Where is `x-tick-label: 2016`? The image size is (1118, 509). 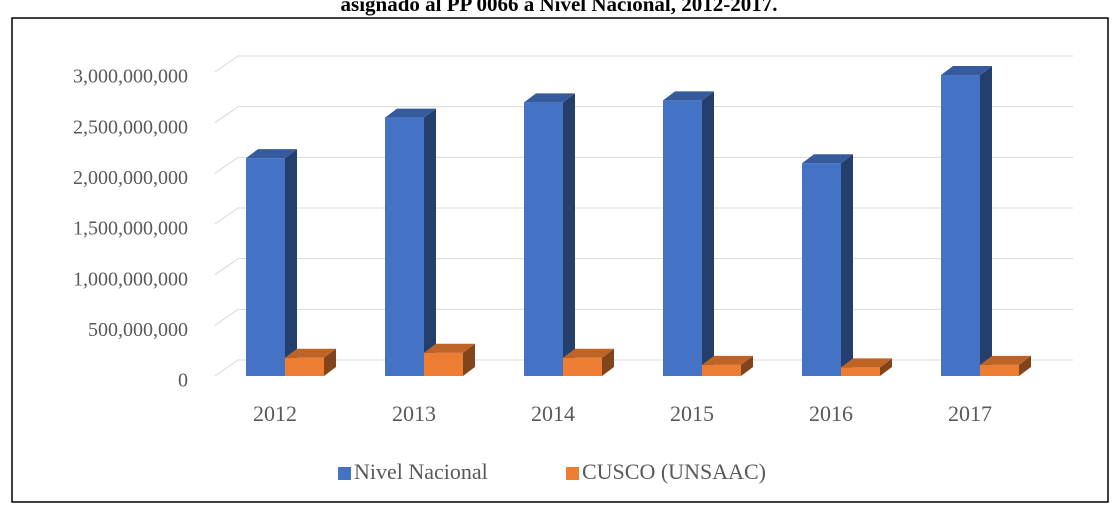 x-tick-label: 2016 is located at coordinates (831, 413).